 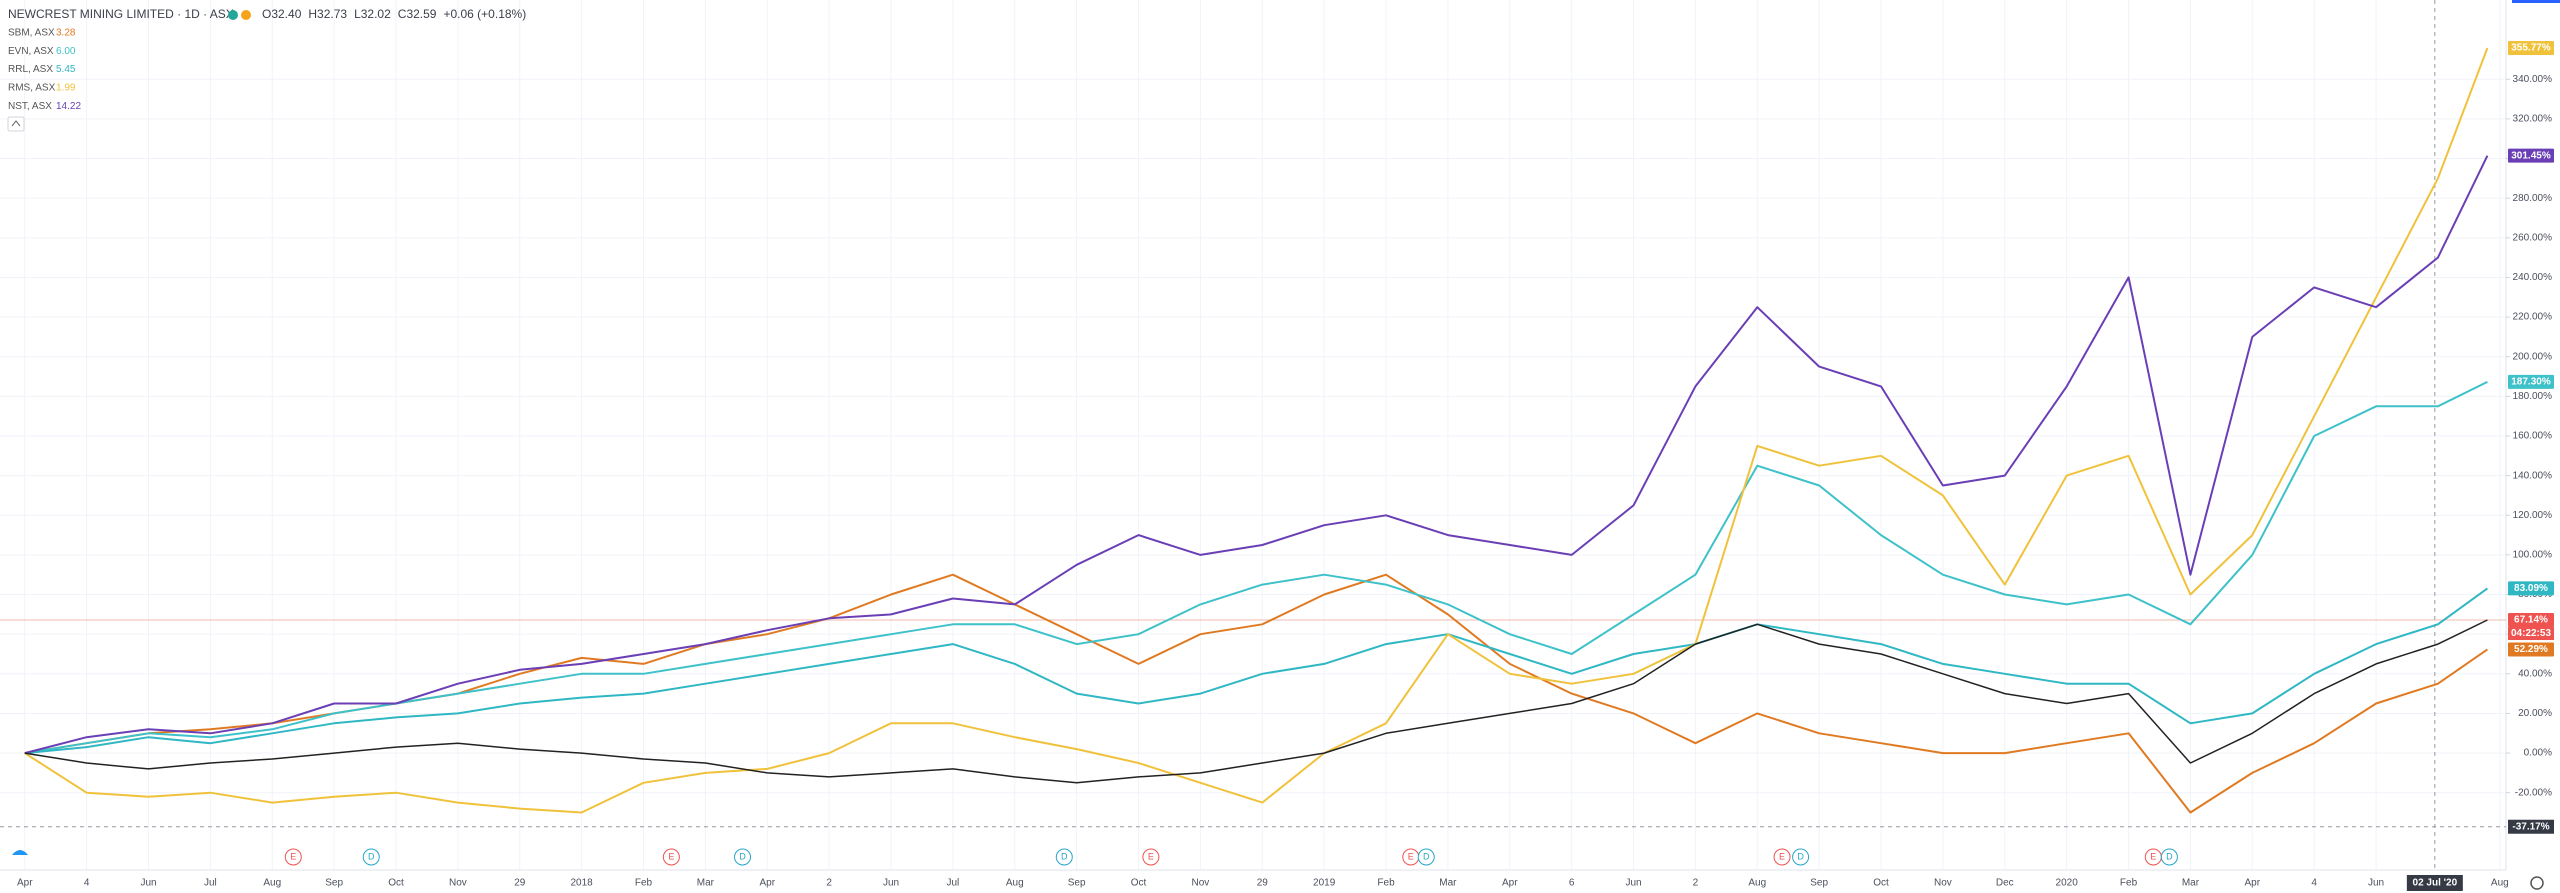 What do you see at coordinates (2533, 198) in the screenshot?
I see `y-tick-label: 280.00%` at bounding box center [2533, 198].